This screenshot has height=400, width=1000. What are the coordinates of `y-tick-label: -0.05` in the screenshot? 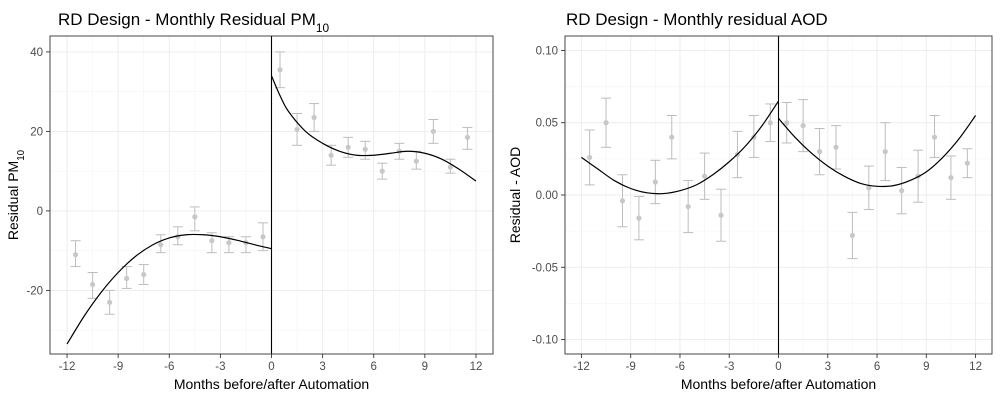 It's located at (545, 268).